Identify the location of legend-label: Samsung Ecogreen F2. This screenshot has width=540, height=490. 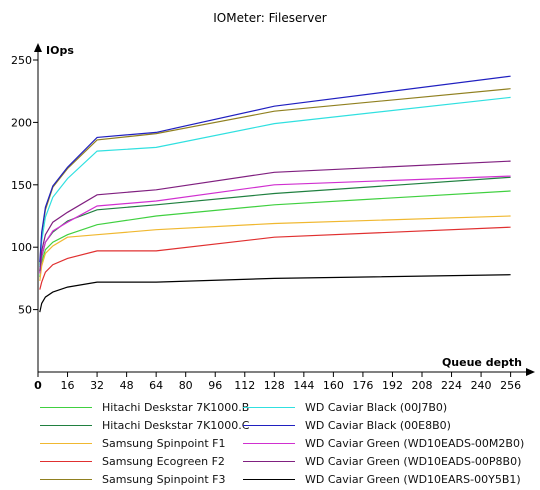
(163, 461).